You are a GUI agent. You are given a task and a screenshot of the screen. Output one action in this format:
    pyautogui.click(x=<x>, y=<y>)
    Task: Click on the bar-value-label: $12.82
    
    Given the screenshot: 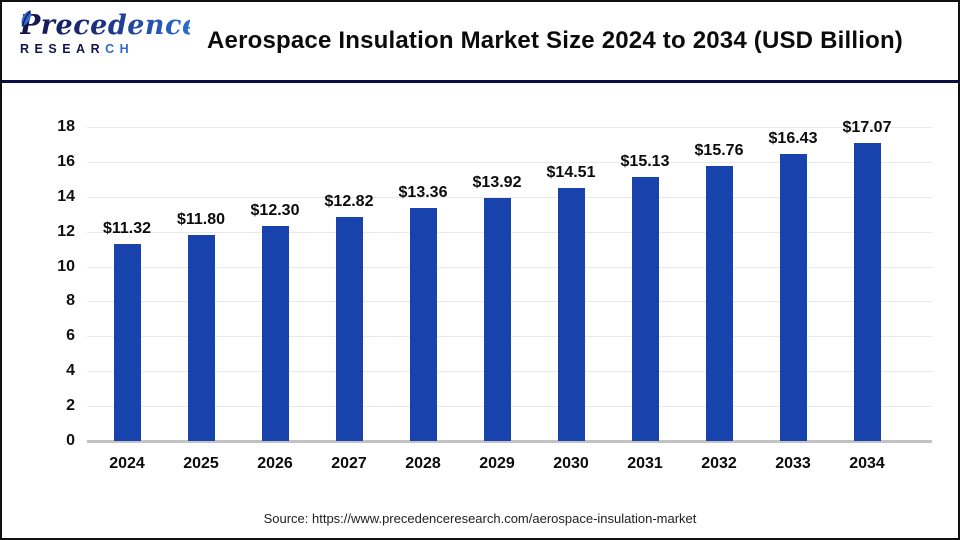 What is the action you would take?
    pyautogui.click(x=349, y=202)
    